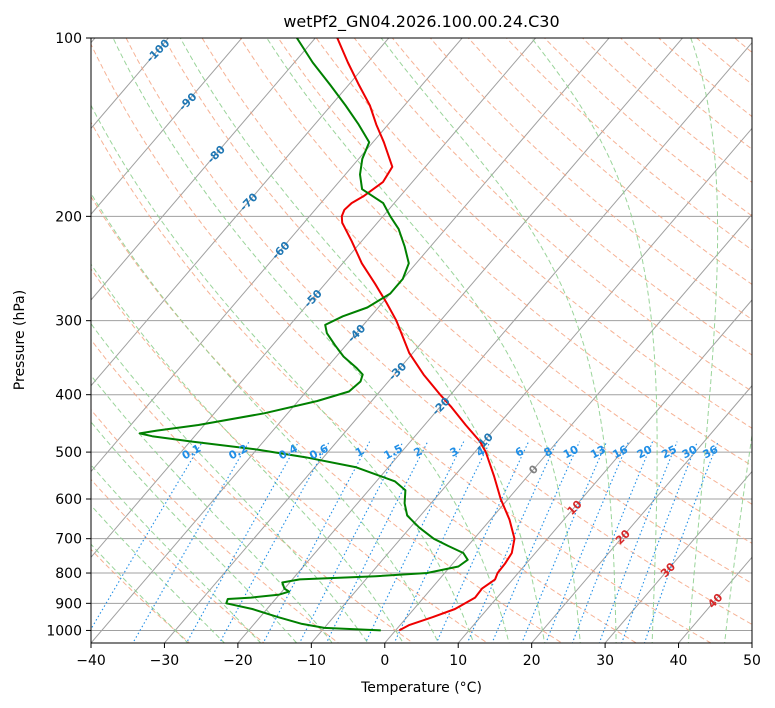 The width and height of the screenshot is (775, 708). What do you see at coordinates (68, 574) in the screenshot?
I see `y-tick-label: 800` at bounding box center [68, 574].